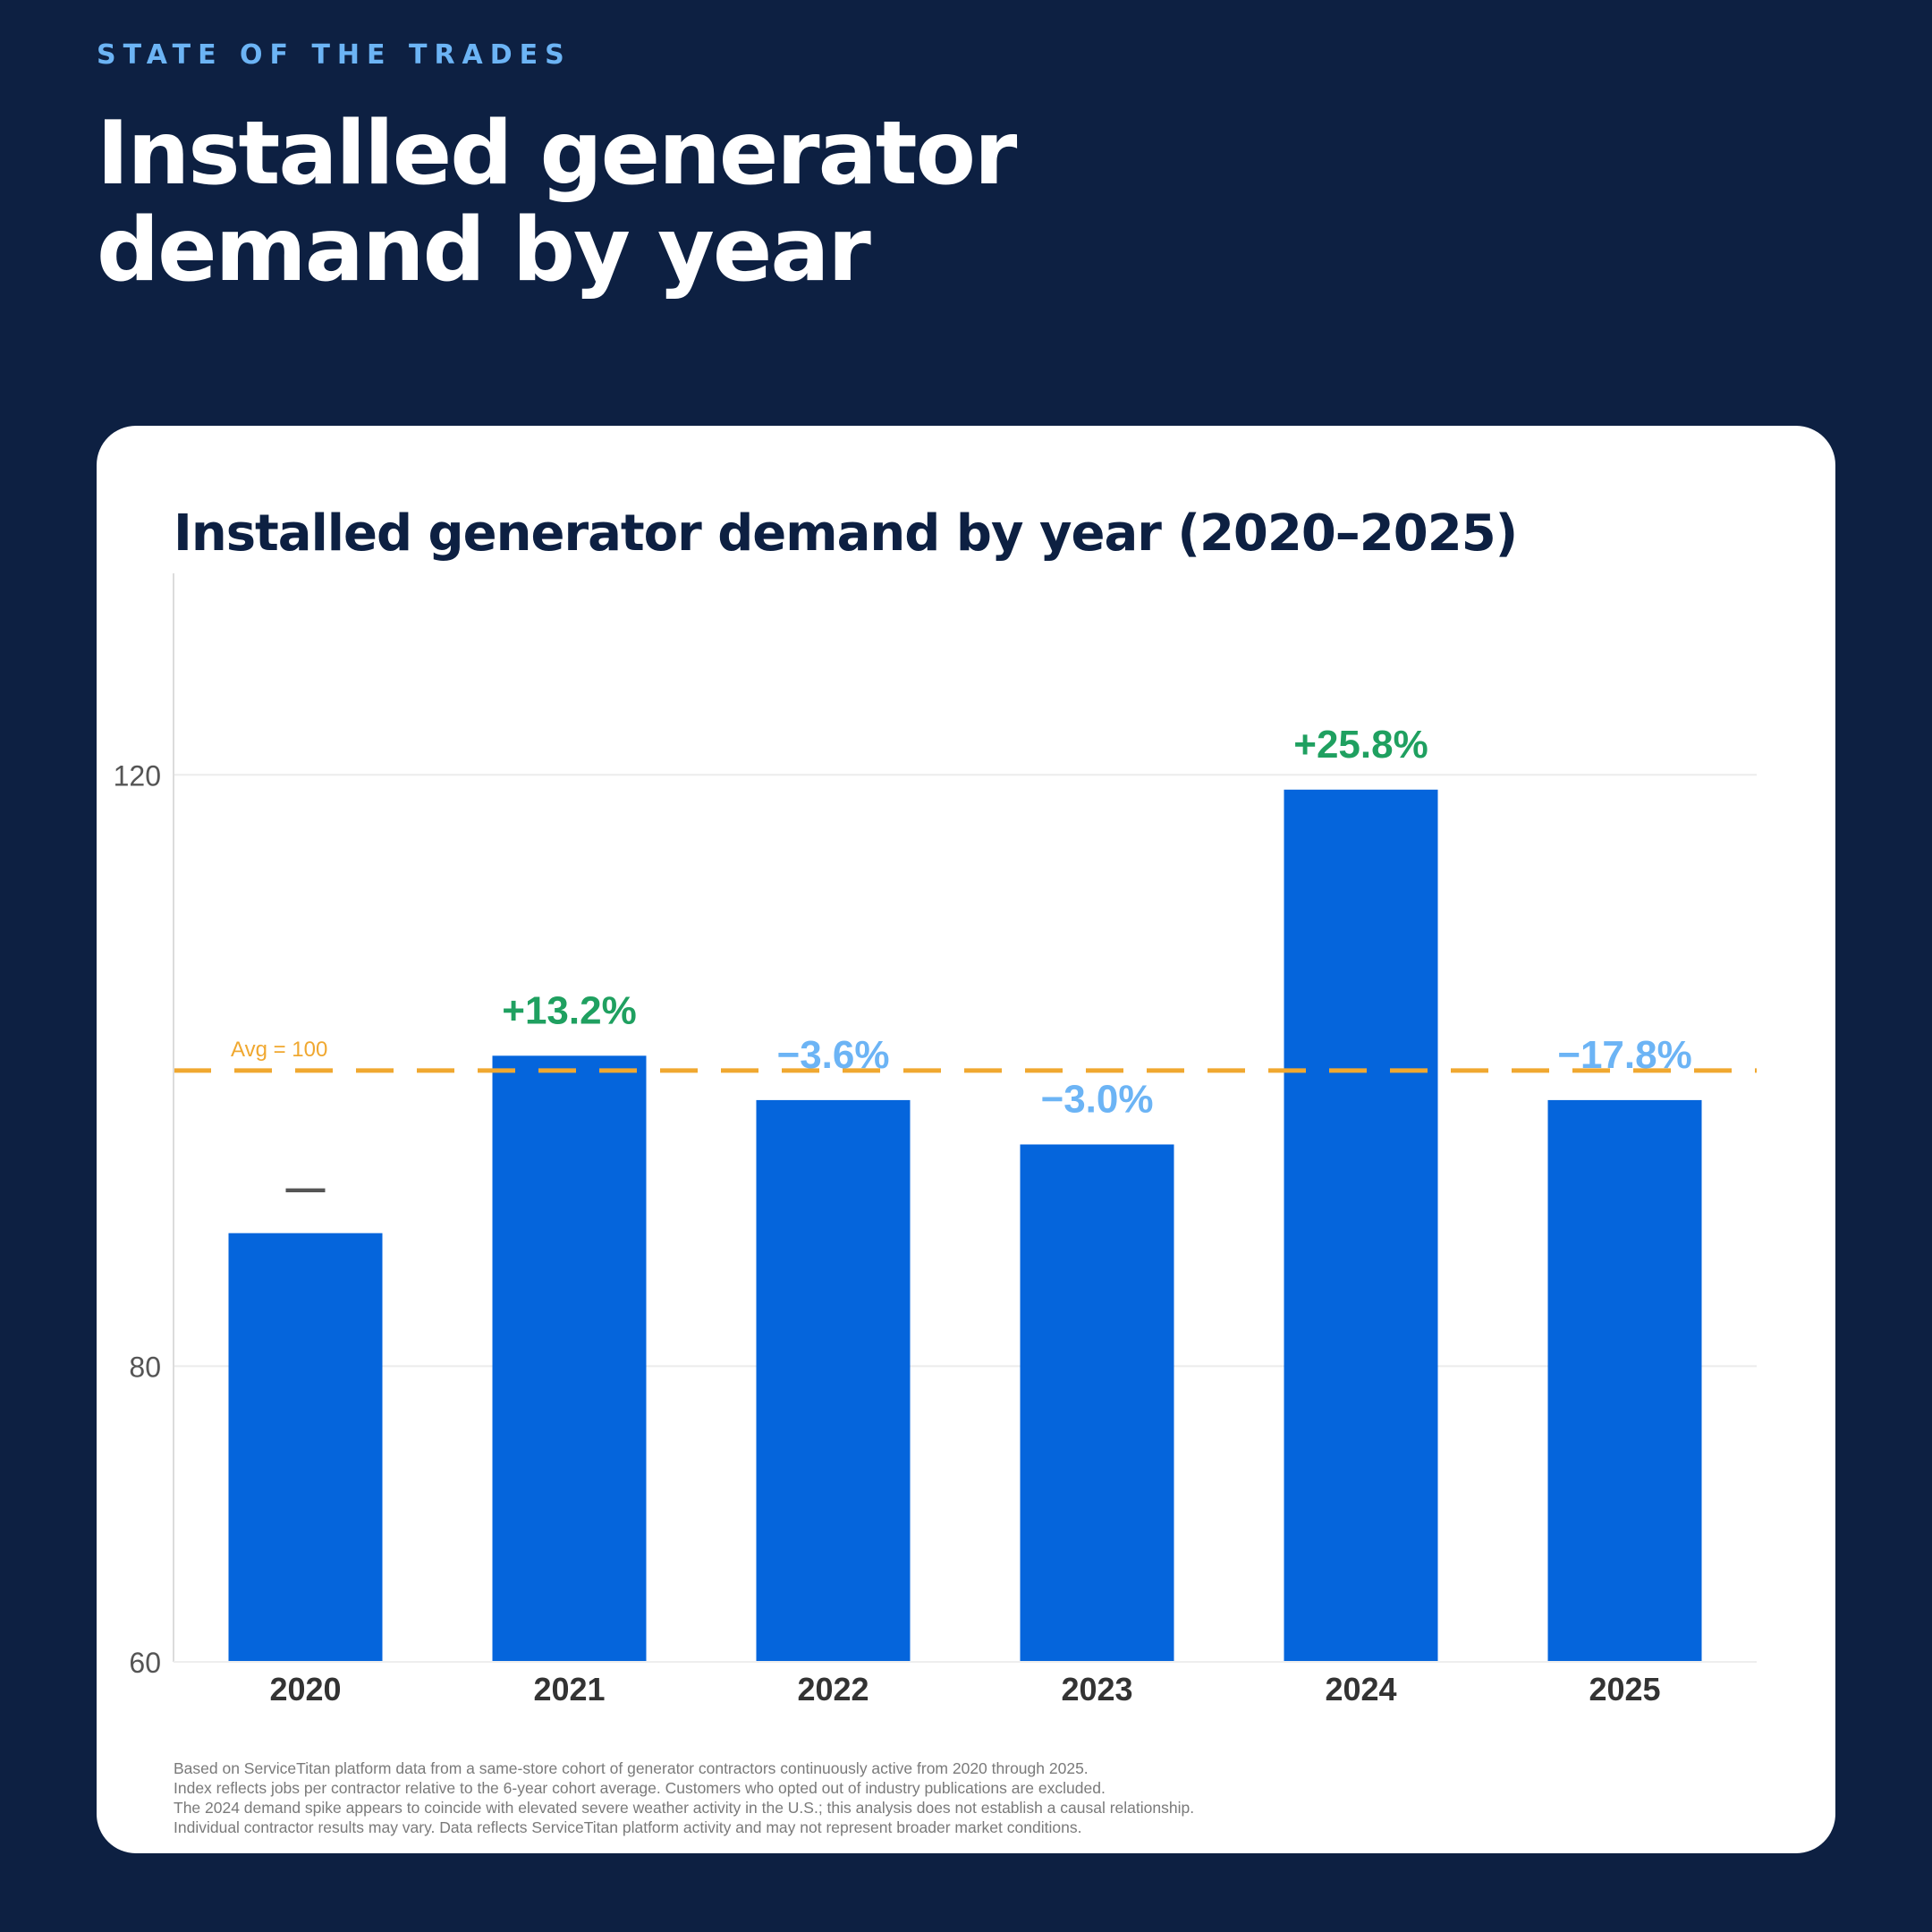 The width and height of the screenshot is (1932, 1932). Describe the element at coordinates (1096, 1689) in the screenshot. I see `x-tick-label: 2023` at that location.